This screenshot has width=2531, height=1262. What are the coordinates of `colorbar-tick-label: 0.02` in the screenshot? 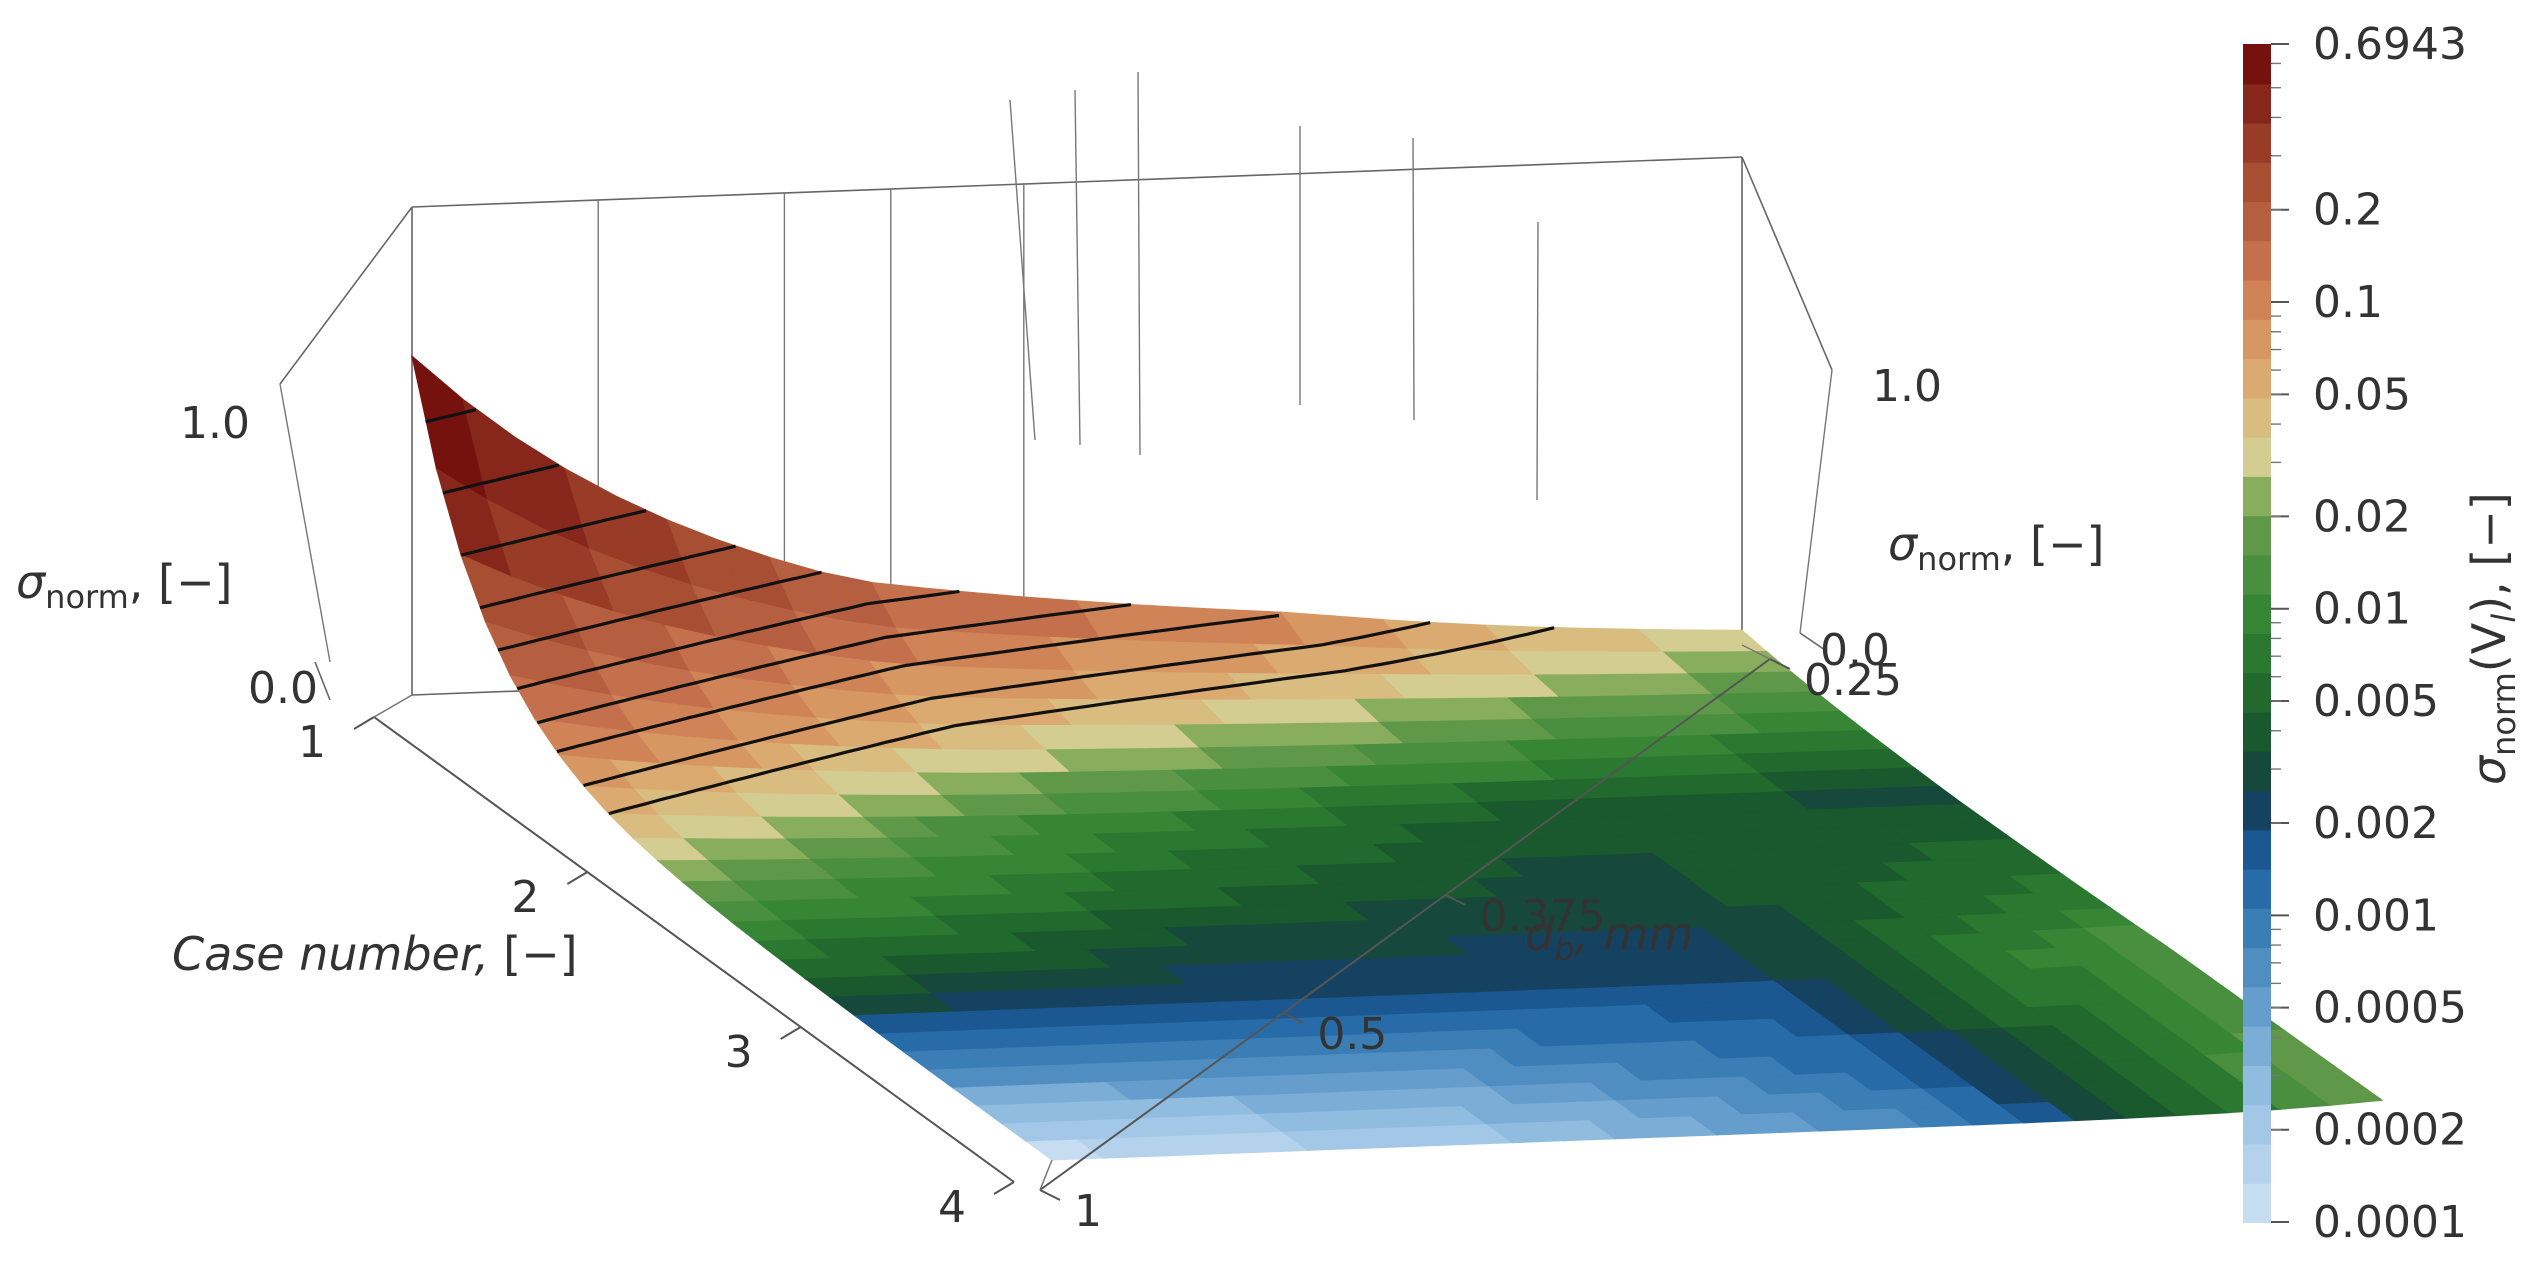 It's located at (2362, 516).